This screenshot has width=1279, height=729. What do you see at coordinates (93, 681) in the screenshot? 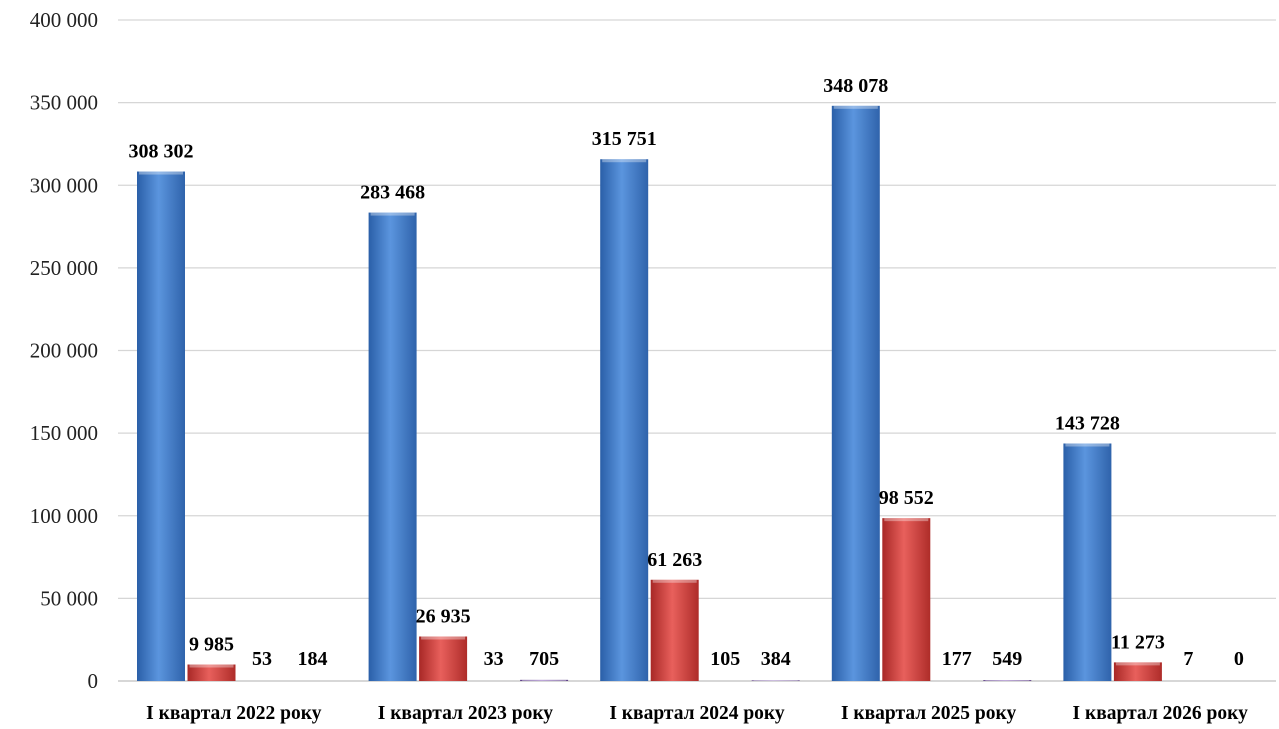
I see `y-tick-label: 0` at bounding box center [93, 681].